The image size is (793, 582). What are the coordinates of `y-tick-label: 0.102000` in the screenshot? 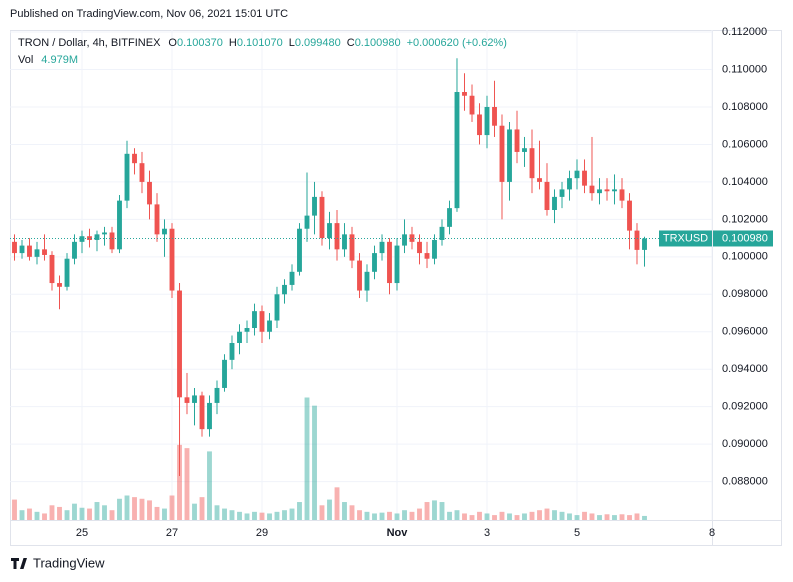 It's located at (745, 219).